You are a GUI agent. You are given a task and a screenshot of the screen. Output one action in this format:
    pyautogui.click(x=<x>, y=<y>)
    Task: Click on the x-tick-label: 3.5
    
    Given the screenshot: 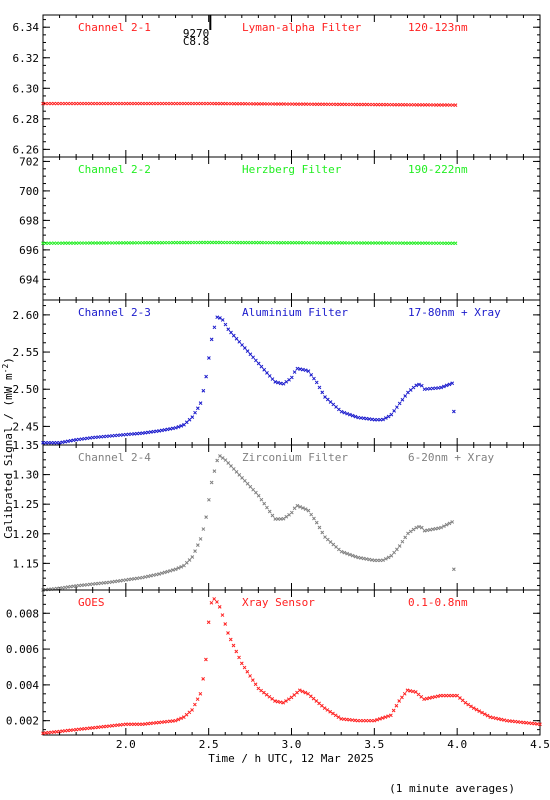 What is the action you would take?
    pyautogui.click(x=374, y=744)
    